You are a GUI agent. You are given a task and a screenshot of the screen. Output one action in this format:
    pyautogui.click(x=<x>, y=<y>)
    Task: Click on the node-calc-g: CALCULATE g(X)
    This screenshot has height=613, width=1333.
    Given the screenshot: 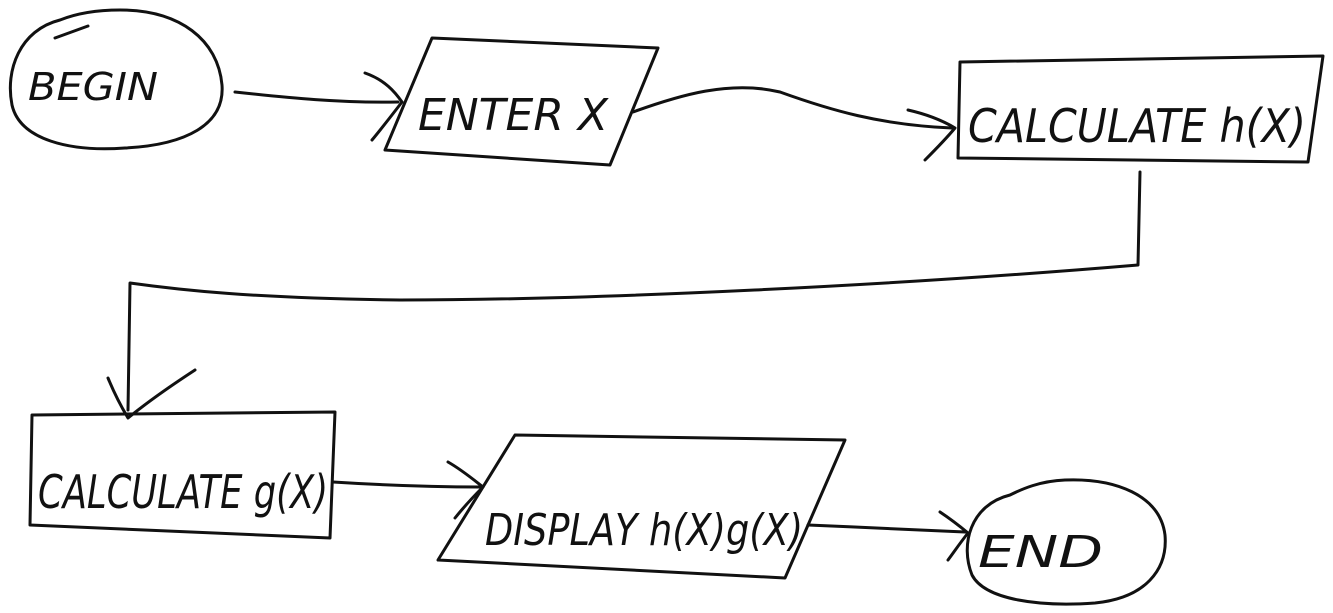 What is the action you would take?
    pyautogui.click(x=182, y=475)
    